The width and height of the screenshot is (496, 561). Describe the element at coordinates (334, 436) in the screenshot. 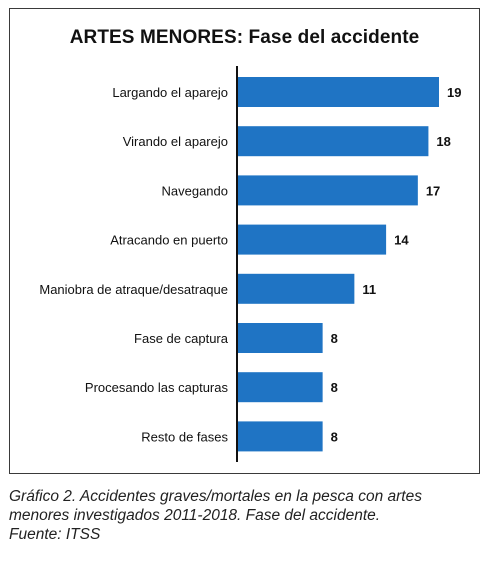

I see `value-label-8: 8` at that location.